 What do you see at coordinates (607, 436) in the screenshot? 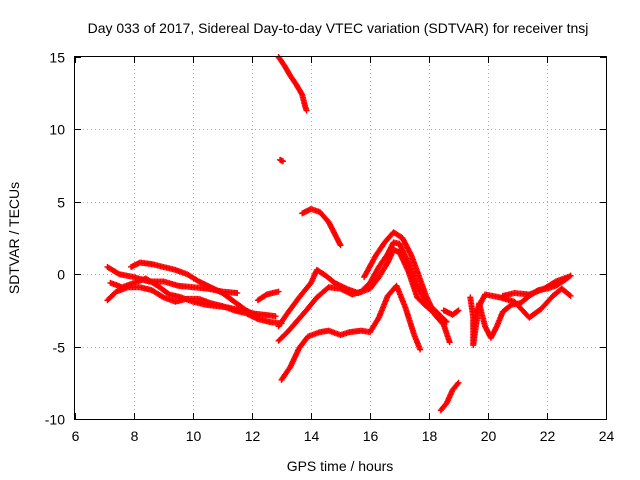
I see `x-tick-label: 24` at bounding box center [607, 436].